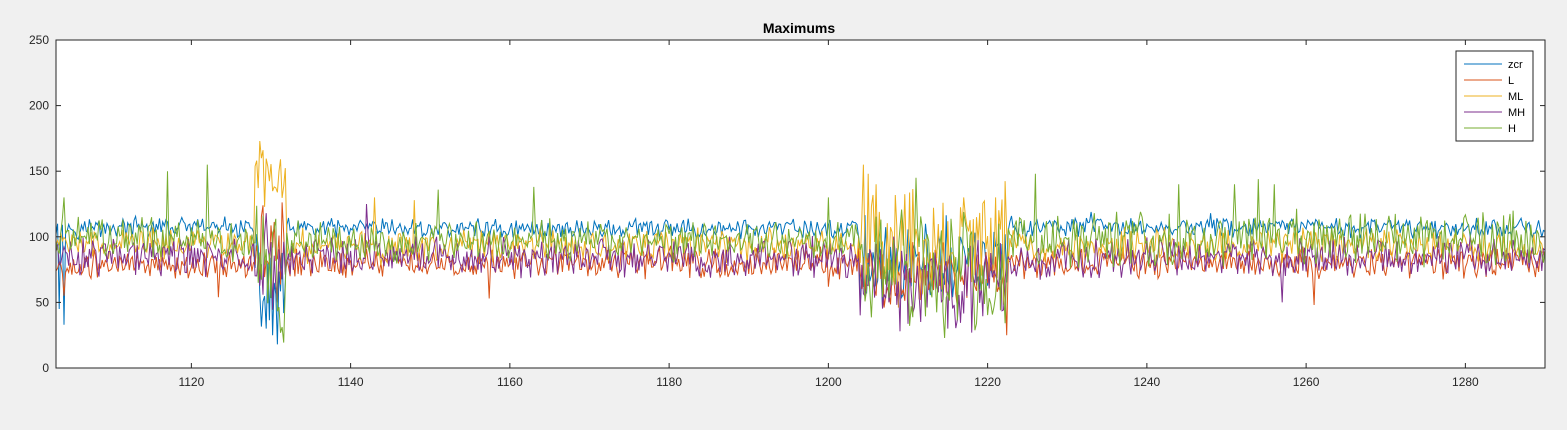 The width and height of the screenshot is (1567, 430). What do you see at coordinates (828, 382) in the screenshot?
I see `x-tick-label: 1200` at bounding box center [828, 382].